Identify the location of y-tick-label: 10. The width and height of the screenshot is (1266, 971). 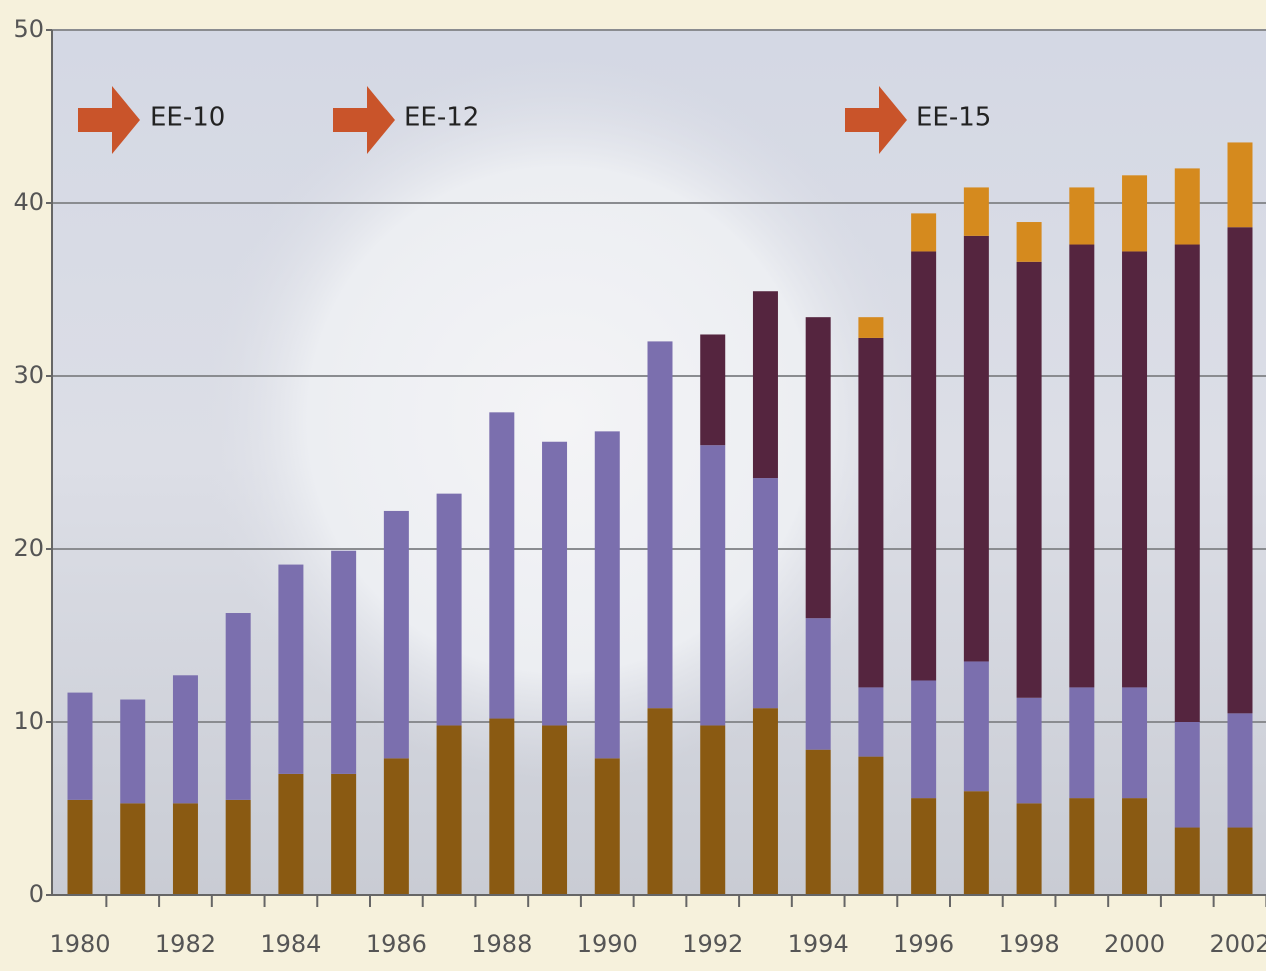
(28, 721).